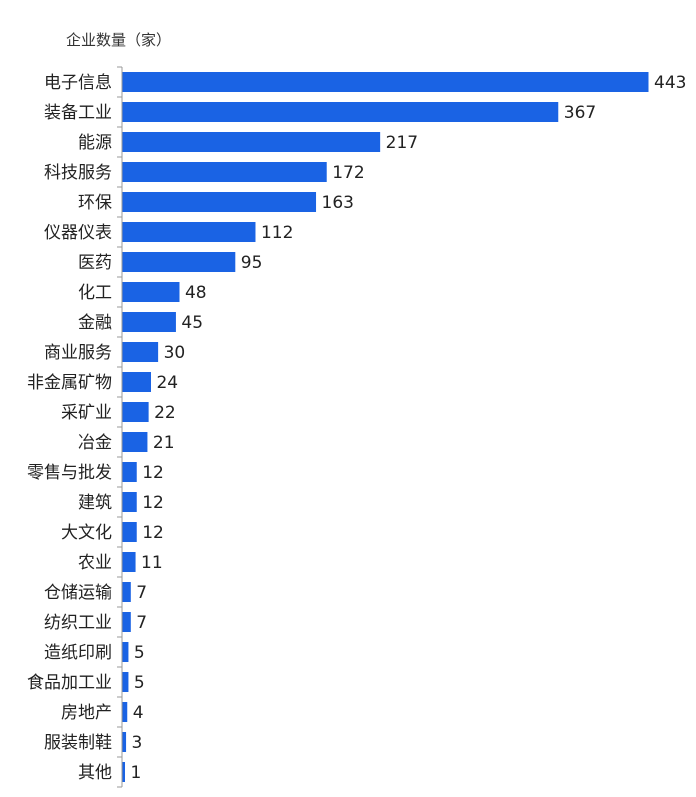 Image resolution: width=696 pixels, height=797 pixels. Describe the element at coordinates (95, 143) in the screenshot. I see `category-label: 能源` at that location.